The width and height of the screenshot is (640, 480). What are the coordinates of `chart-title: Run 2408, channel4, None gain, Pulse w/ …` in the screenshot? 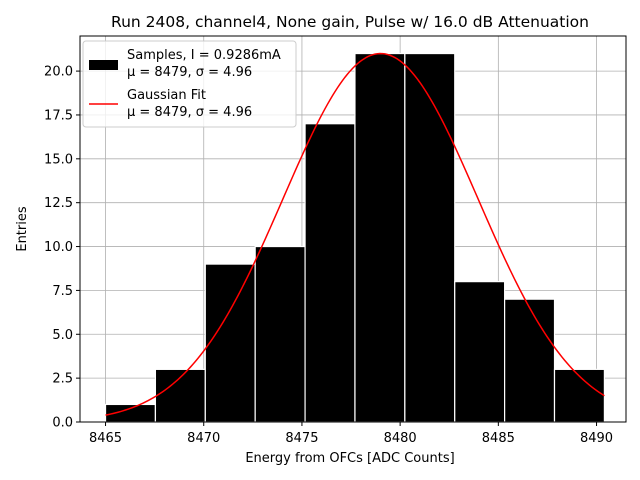 It's located at (350, 22).